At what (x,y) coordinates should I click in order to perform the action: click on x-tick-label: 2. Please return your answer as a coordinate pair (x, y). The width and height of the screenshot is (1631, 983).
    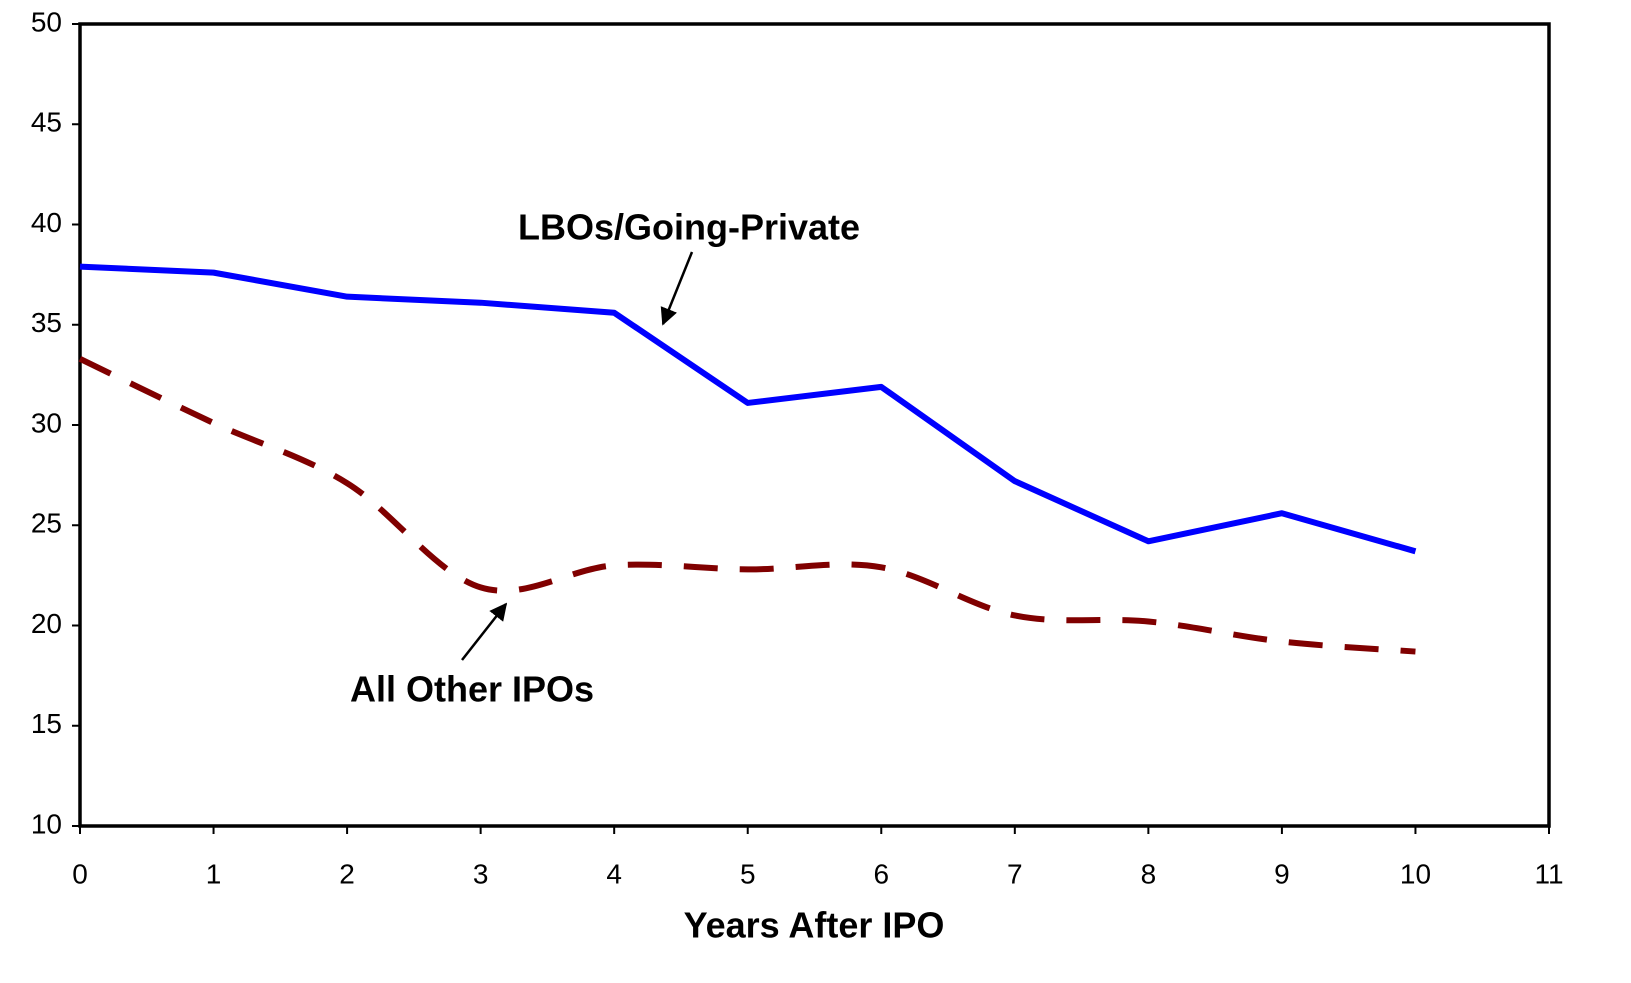
    Looking at the image, I should click on (347, 873).